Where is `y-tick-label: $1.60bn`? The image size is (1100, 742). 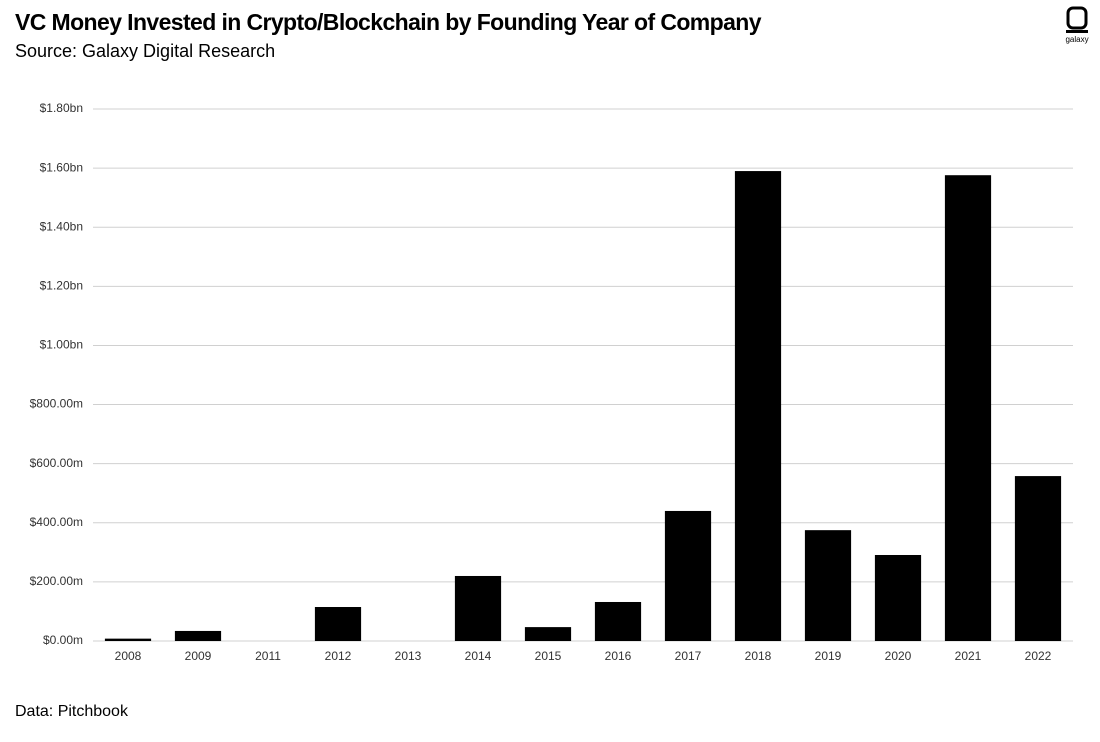 y-tick-label: $1.60bn is located at coordinates (61, 167).